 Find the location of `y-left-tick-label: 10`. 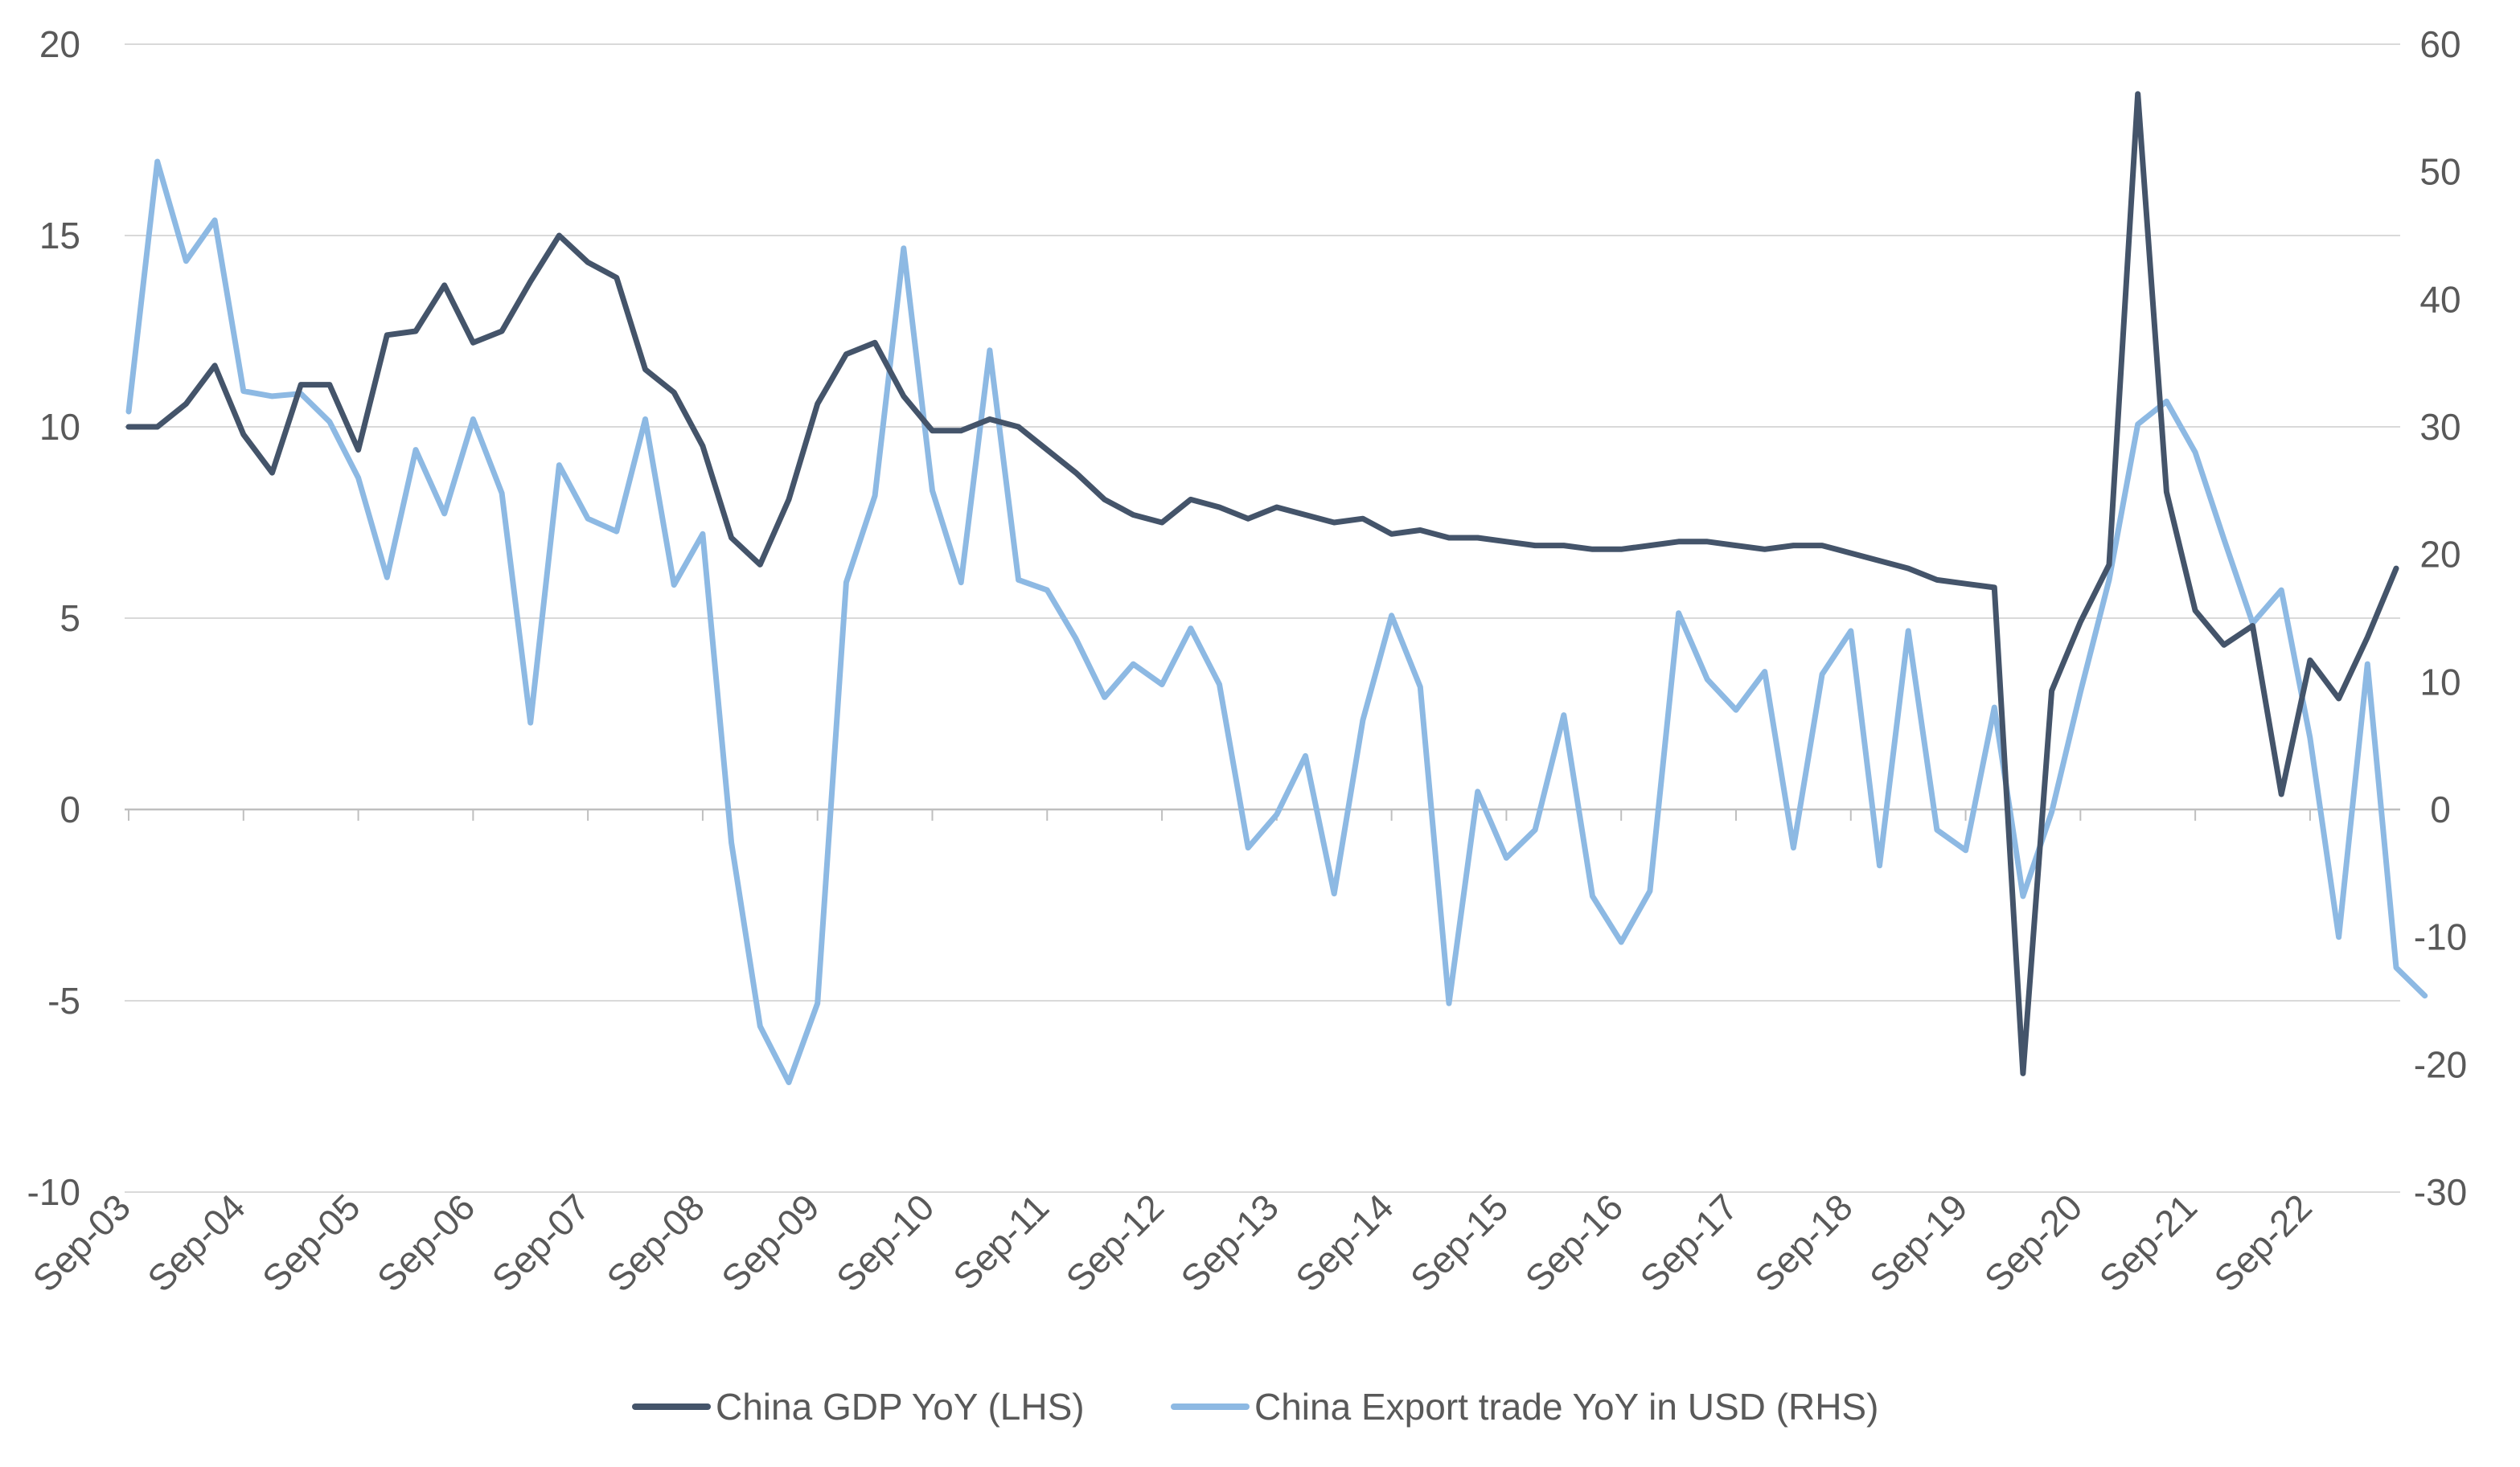

y-left-tick-label: 10 is located at coordinates (59, 427).